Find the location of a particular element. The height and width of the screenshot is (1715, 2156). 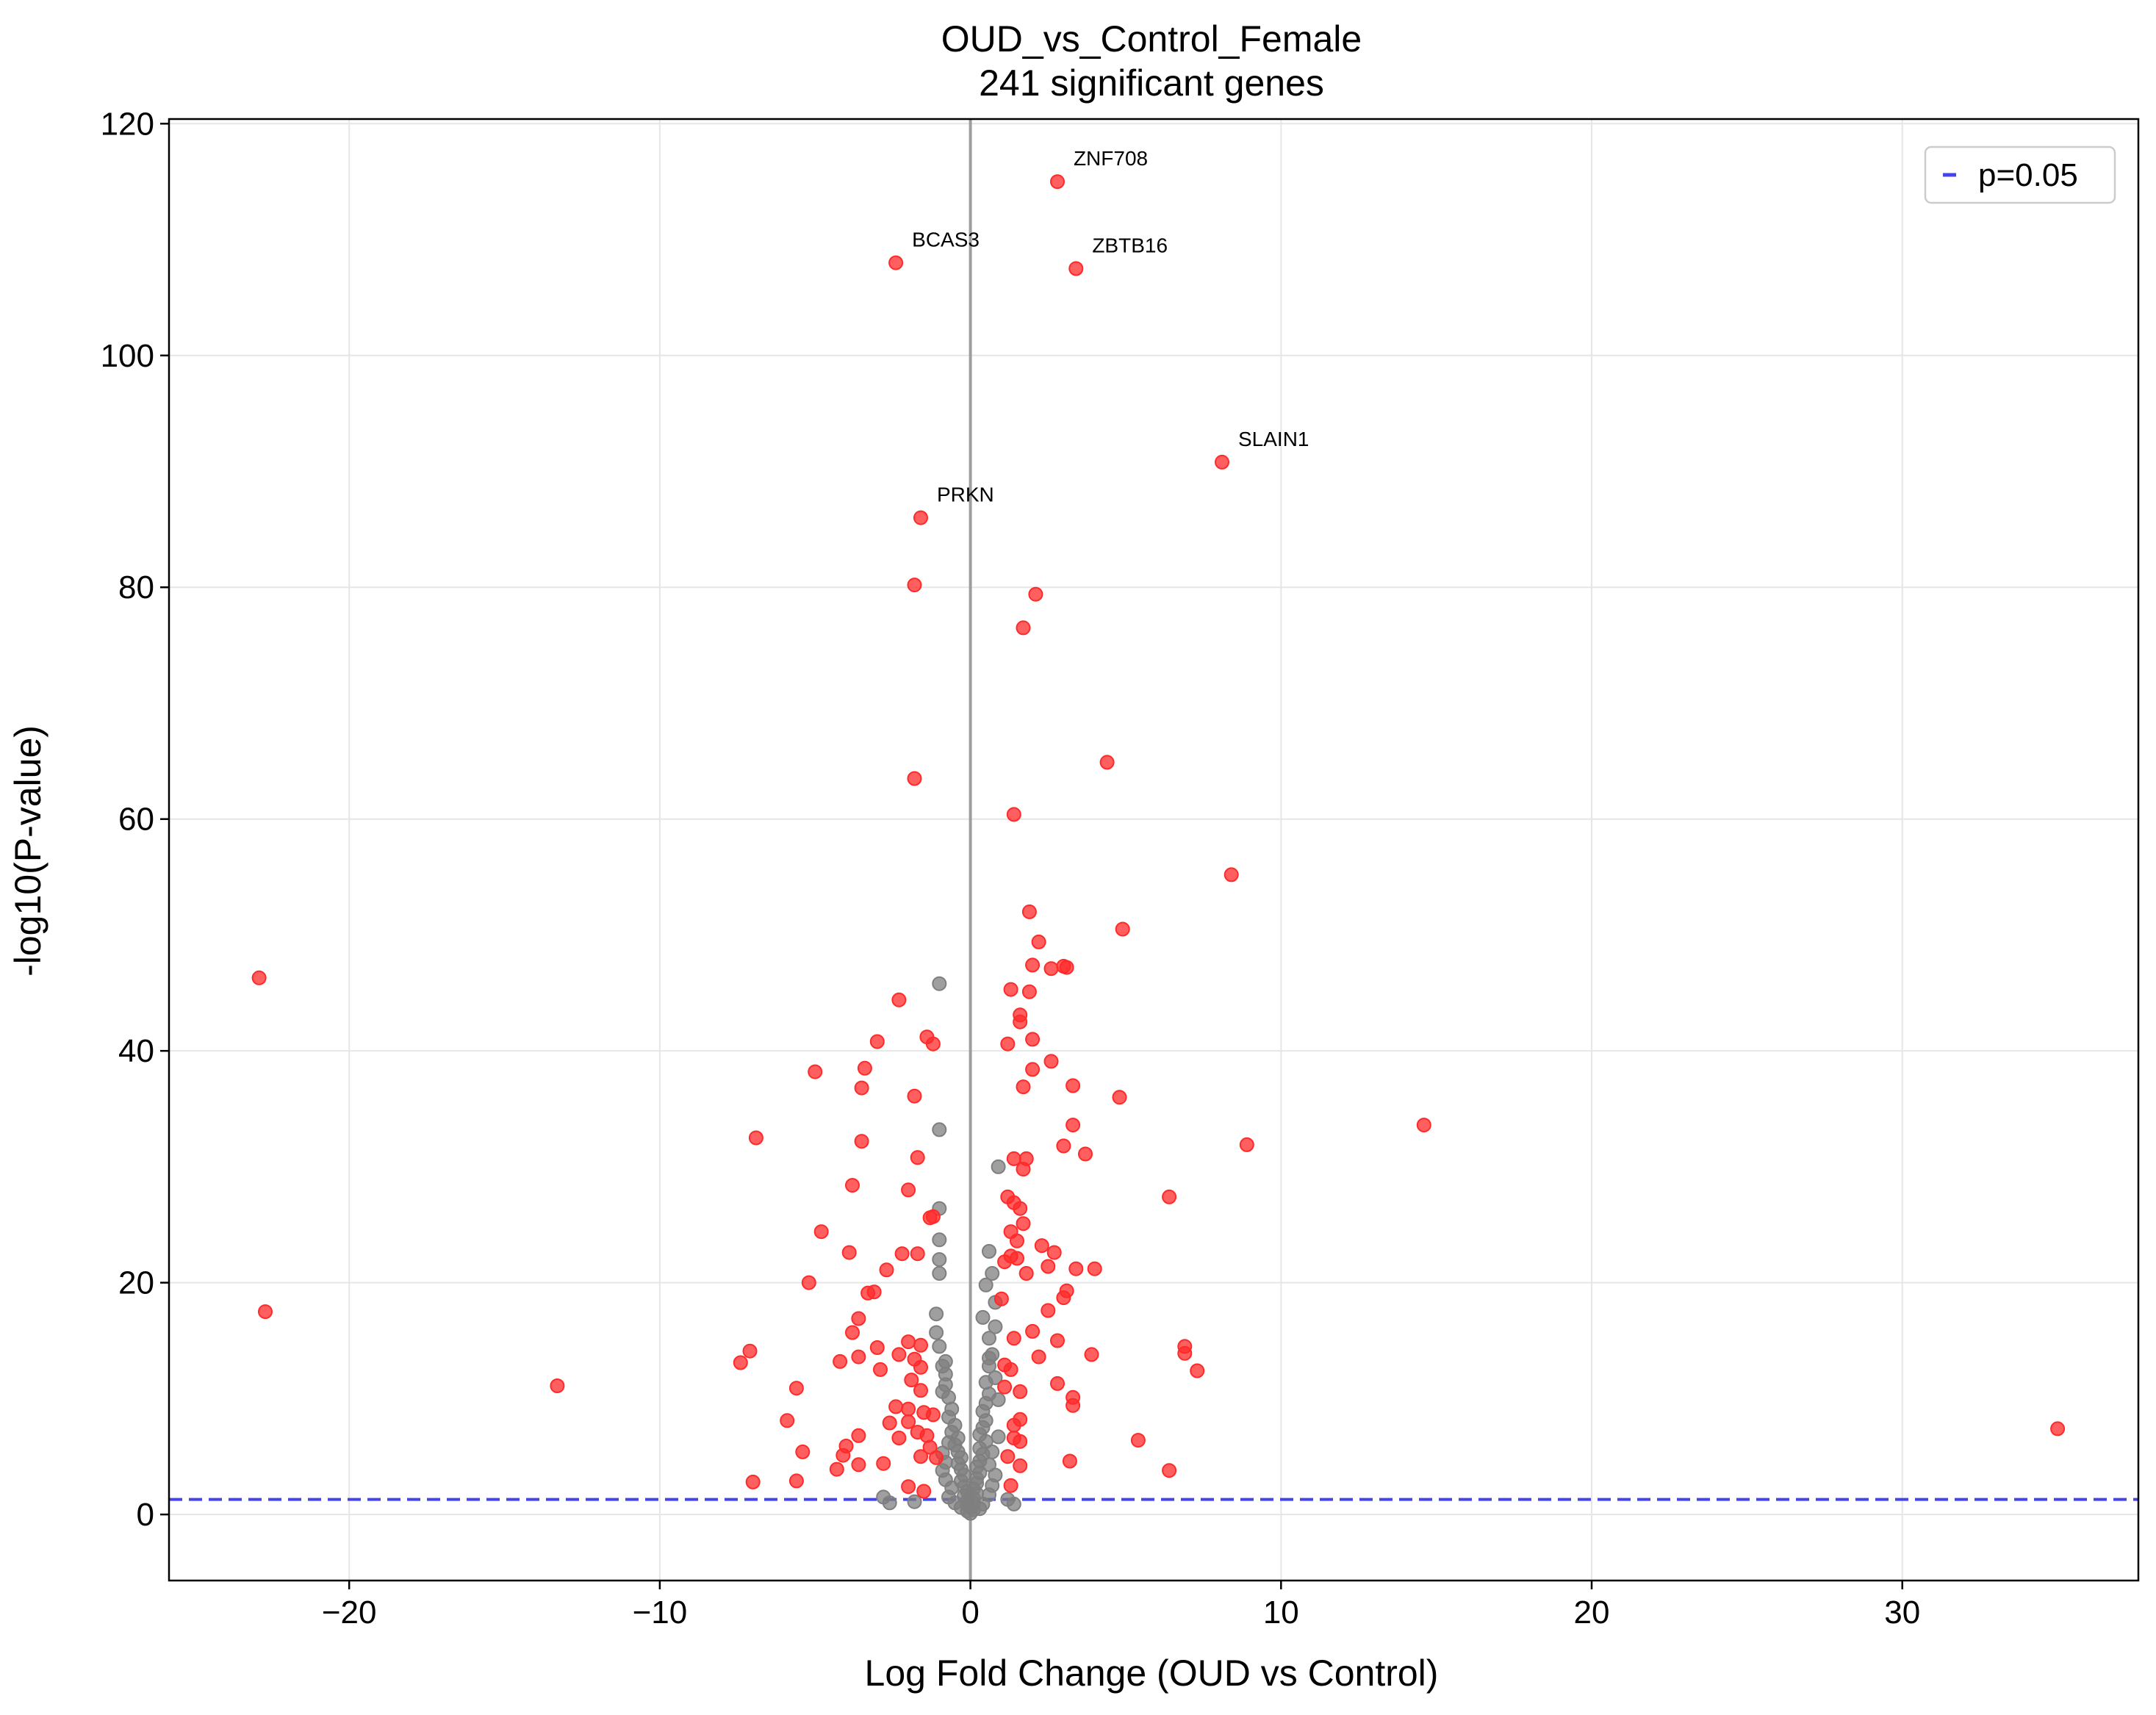

gene-label: ZNF708 is located at coordinates (1111, 158).